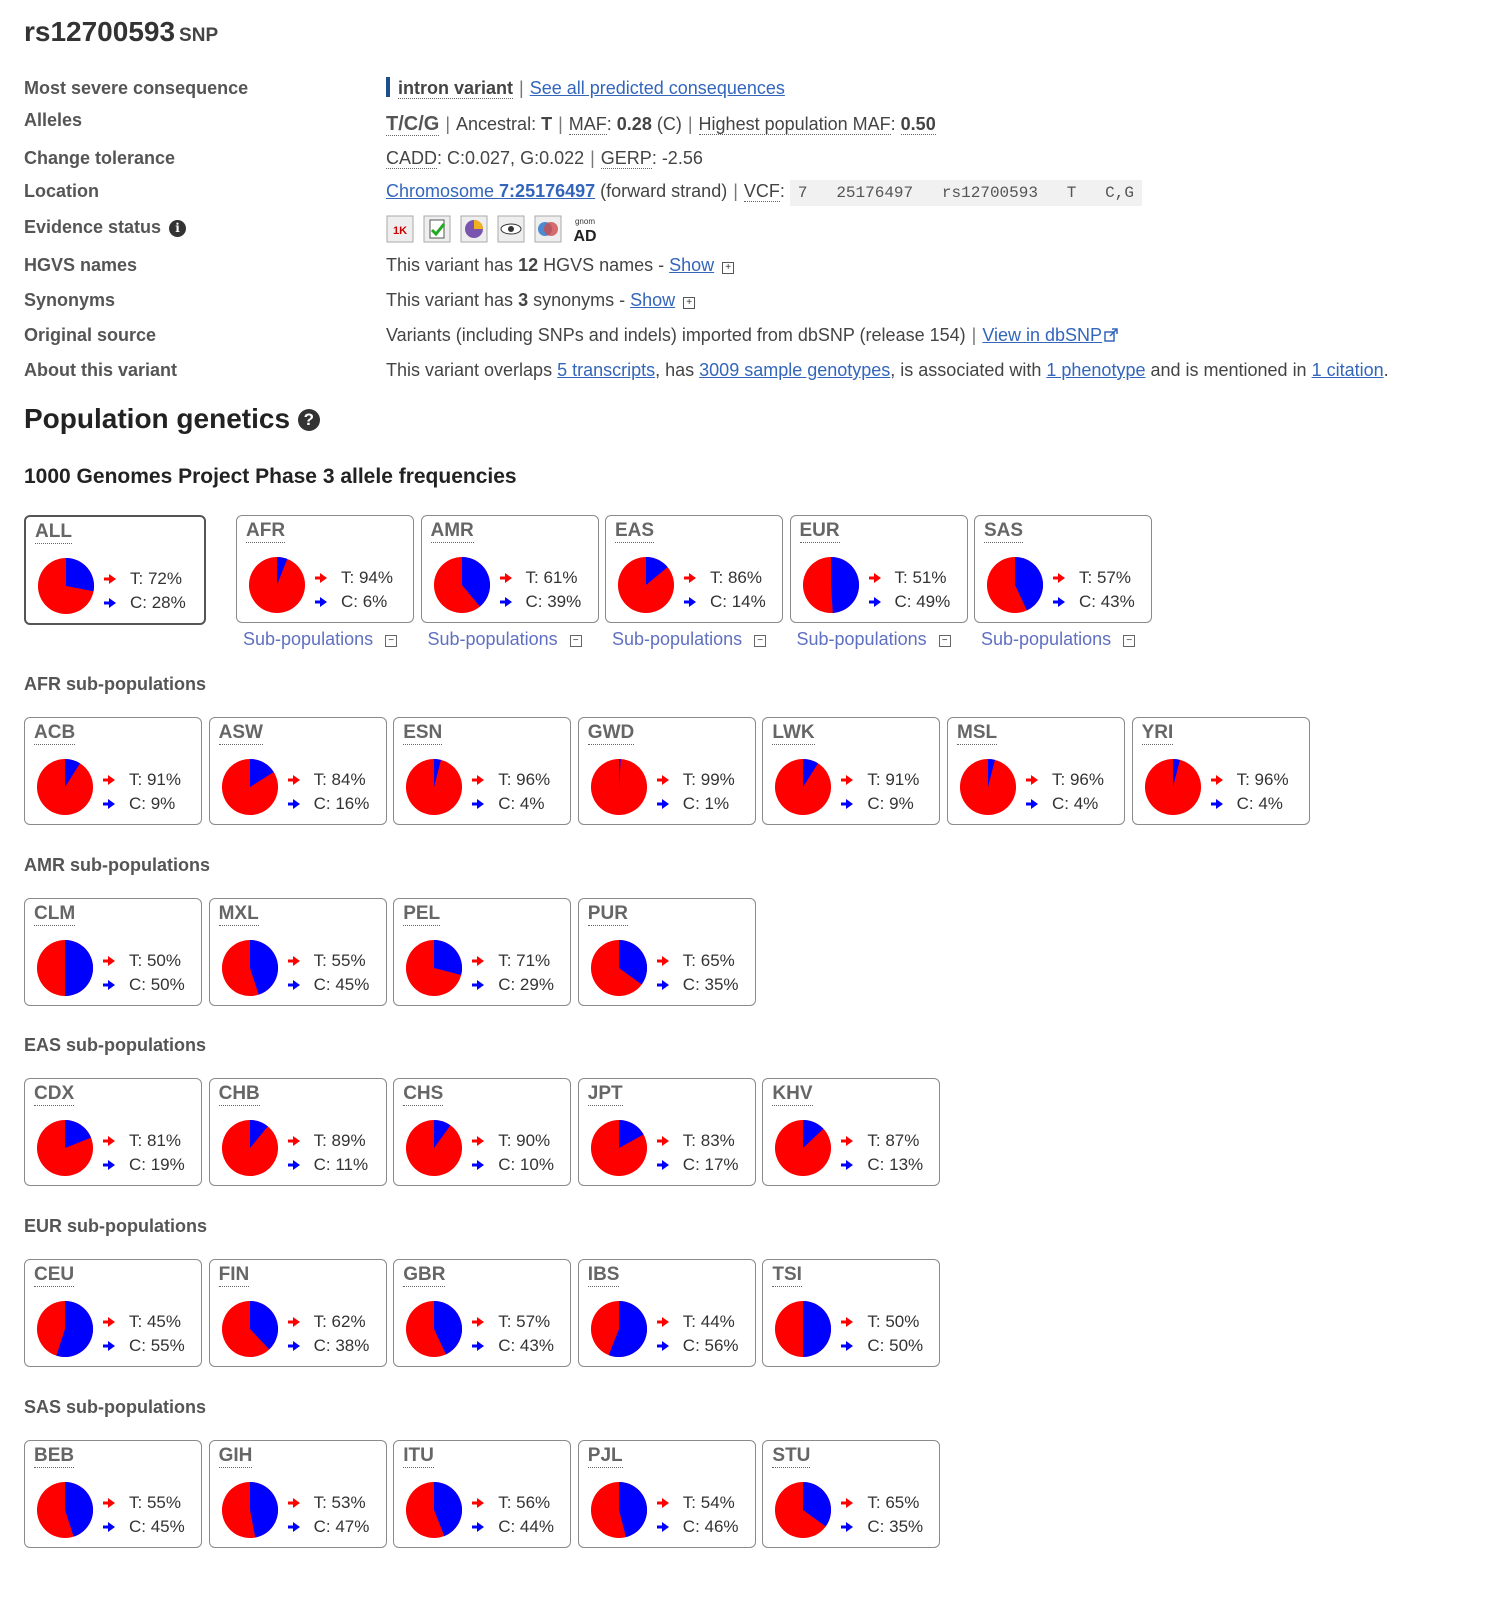 Image resolution: width=1488 pixels, height=1623 pixels. What do you see at coordinates (54, 1456) in the screenshot?
I see `population-code: BEB` at bounding box center [54, 1456].